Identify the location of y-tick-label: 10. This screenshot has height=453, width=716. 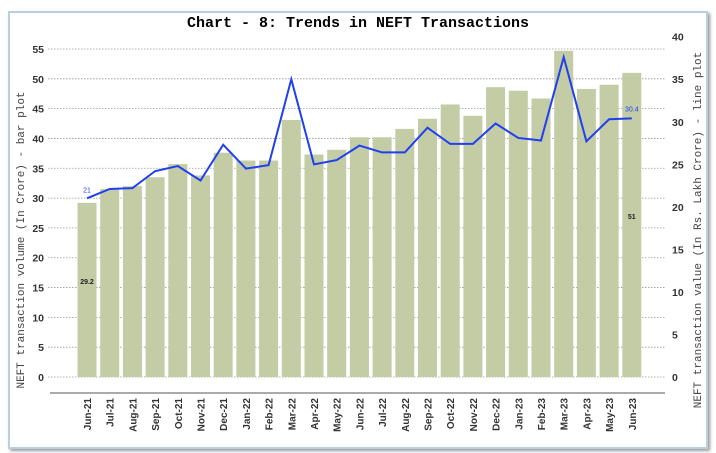
(38, 318).